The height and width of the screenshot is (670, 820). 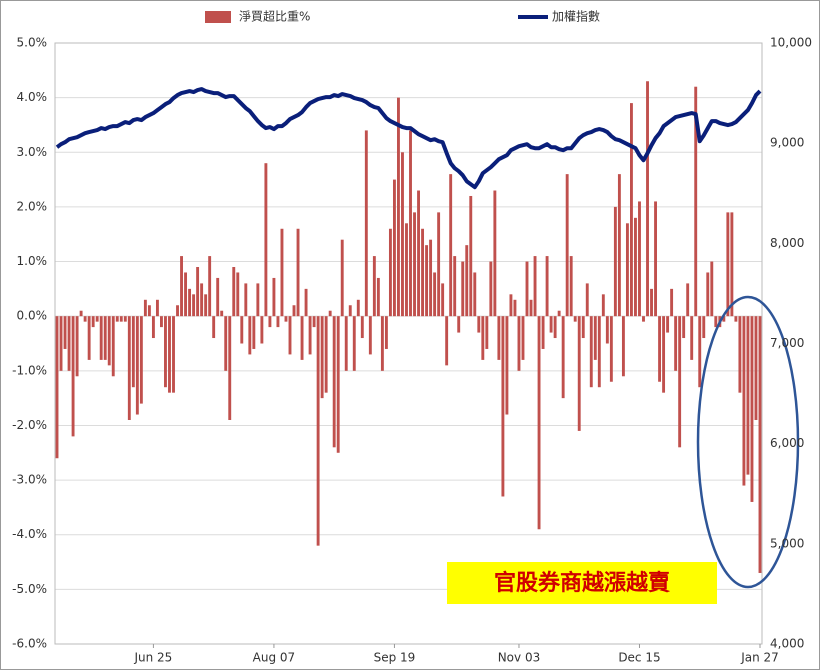 I want to click on y-tick-label: 2.0%, so click(x=32, y=206).